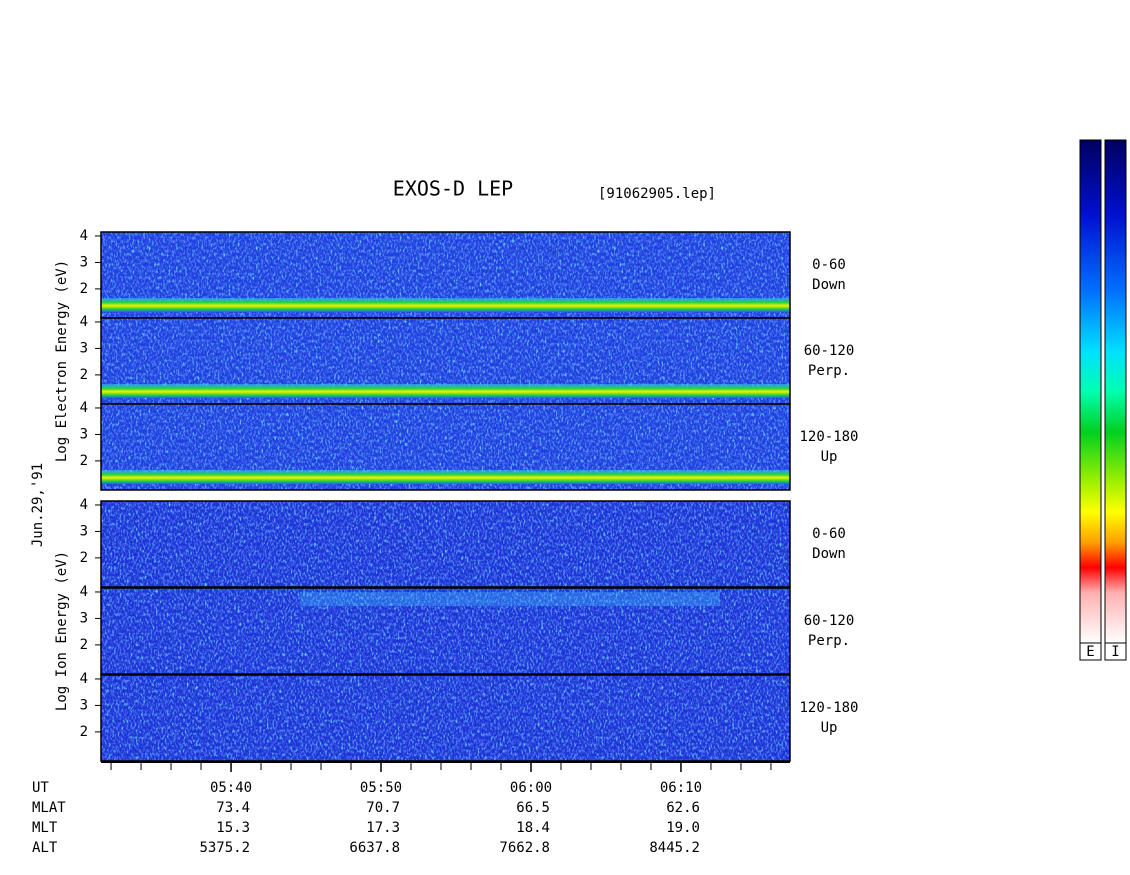 The image size is (1130, 875). Describe the element at coordinates (40, 788) in the screenshot. I see `x-axis-label: UT` at that location.